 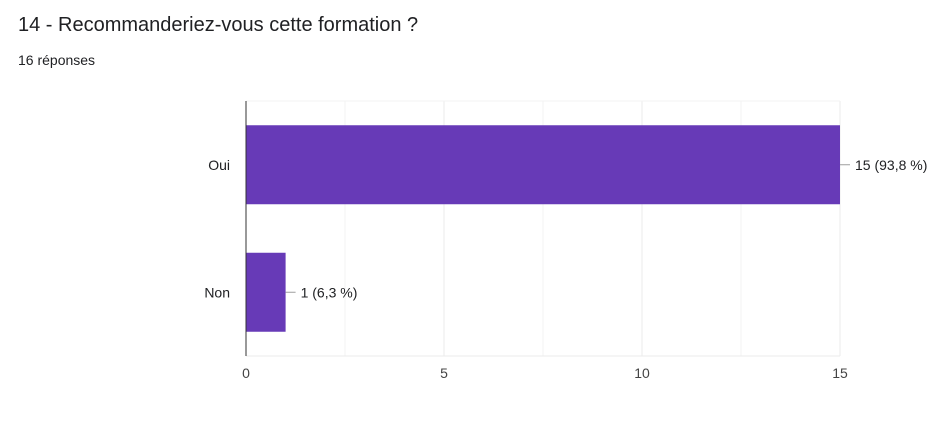 I want to click on data-label: 1 (6,3 %), so click(x=329, y=292).